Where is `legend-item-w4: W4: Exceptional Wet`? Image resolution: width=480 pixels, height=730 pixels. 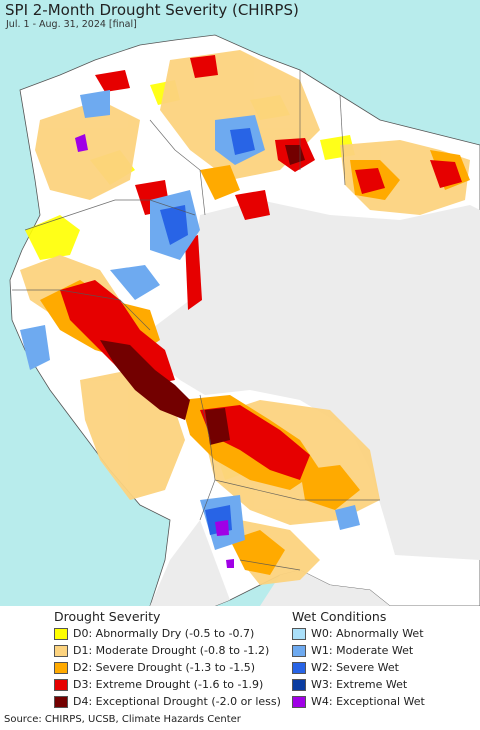 legend-item-w4: W4: Exceptional Wet is located at coordinates (358, 701).